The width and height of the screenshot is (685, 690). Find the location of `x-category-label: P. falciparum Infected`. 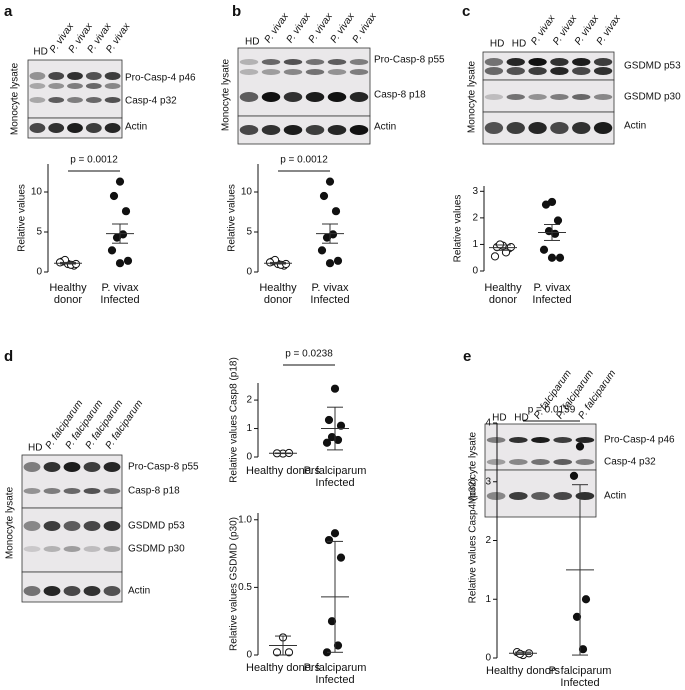

x-category-label: P. falciparum Infected is located at coordinates (580, 677).